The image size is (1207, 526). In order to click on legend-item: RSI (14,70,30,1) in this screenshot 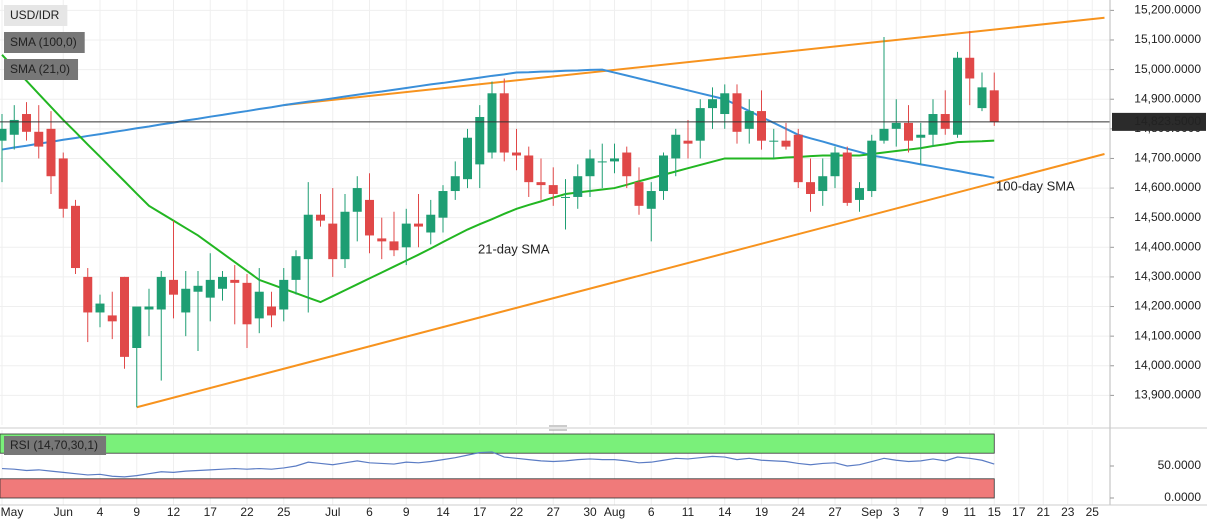, I will do `click(55, 445)`.